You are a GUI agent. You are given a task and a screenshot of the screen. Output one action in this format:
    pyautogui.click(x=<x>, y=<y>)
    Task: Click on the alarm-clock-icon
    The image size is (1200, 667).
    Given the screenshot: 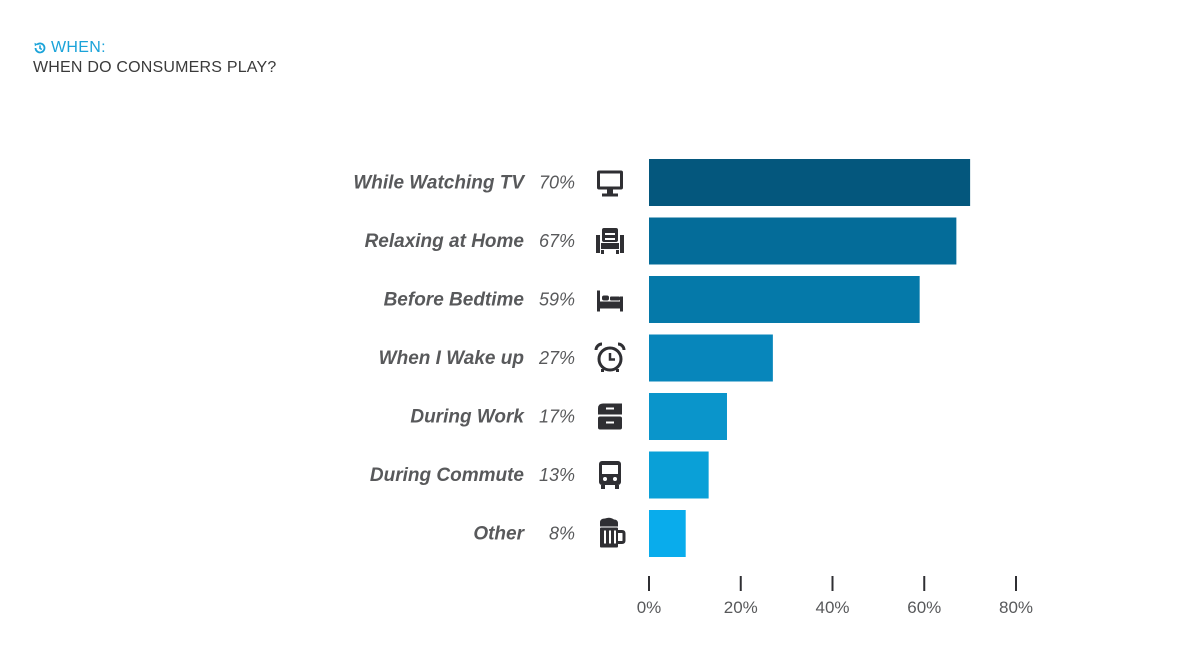 What is the action you would take?
    pyautogui.click(x=610, y=357)
    